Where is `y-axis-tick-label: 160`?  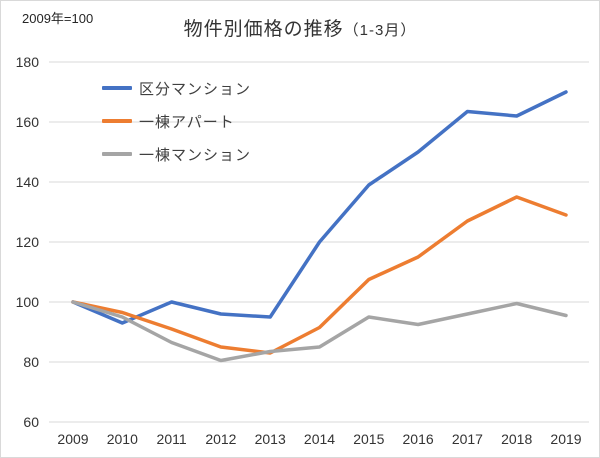 y-axis-tick-label: 160 is located at coordinates (28, 122).